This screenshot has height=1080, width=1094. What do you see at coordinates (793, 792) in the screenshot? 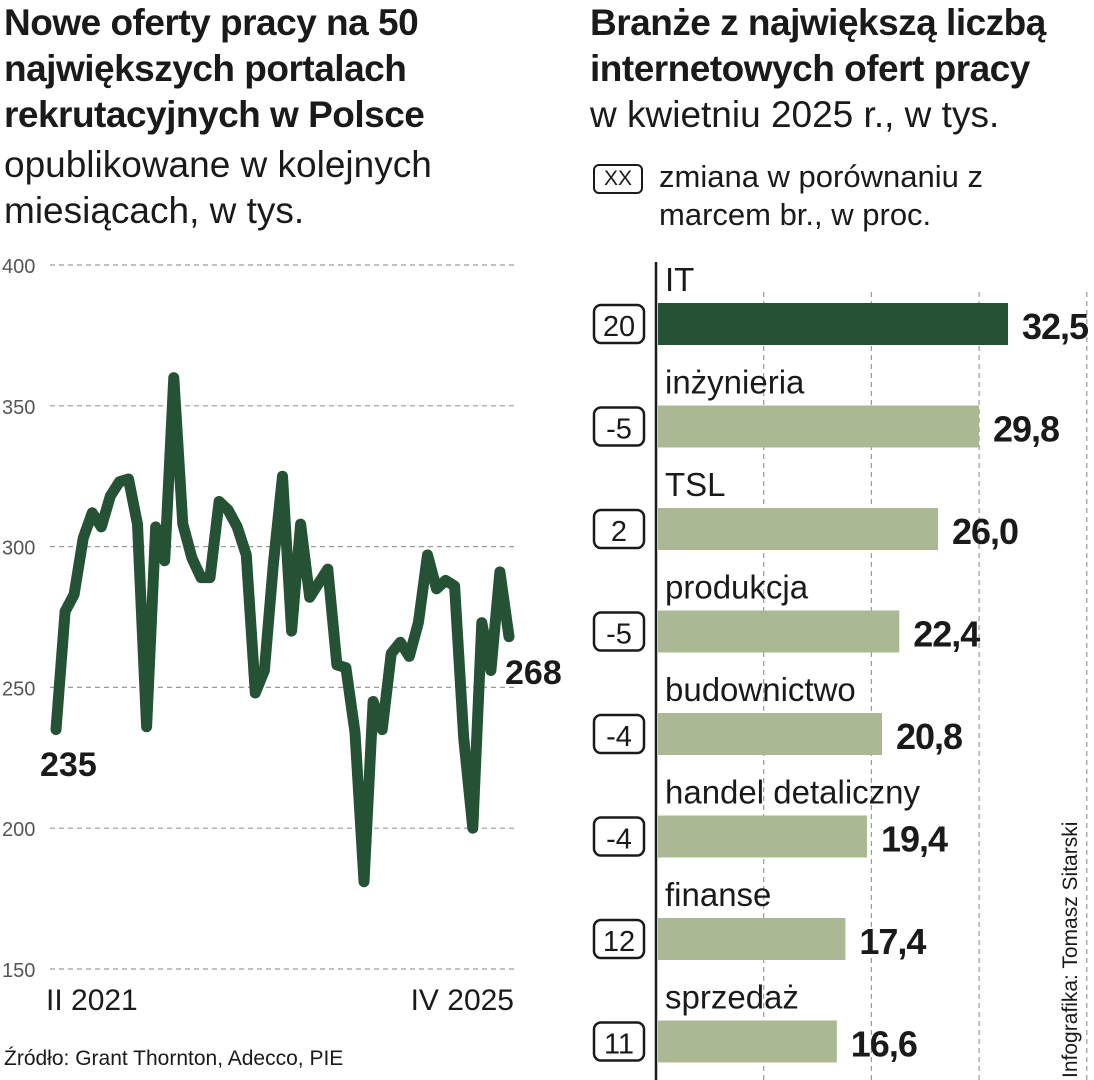
I see `category-label: handel detaliczny` at bounding box center [793, 792].